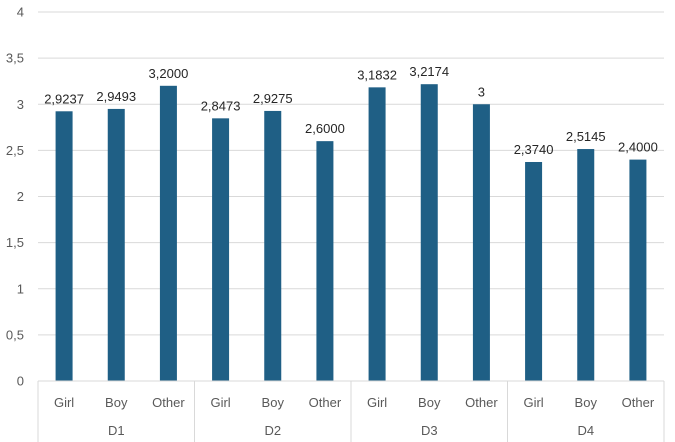  What do you see at coordinates (586, 136) in the screenshot?
I see `data-label: 2,5145` at bounding box center [586, 136].